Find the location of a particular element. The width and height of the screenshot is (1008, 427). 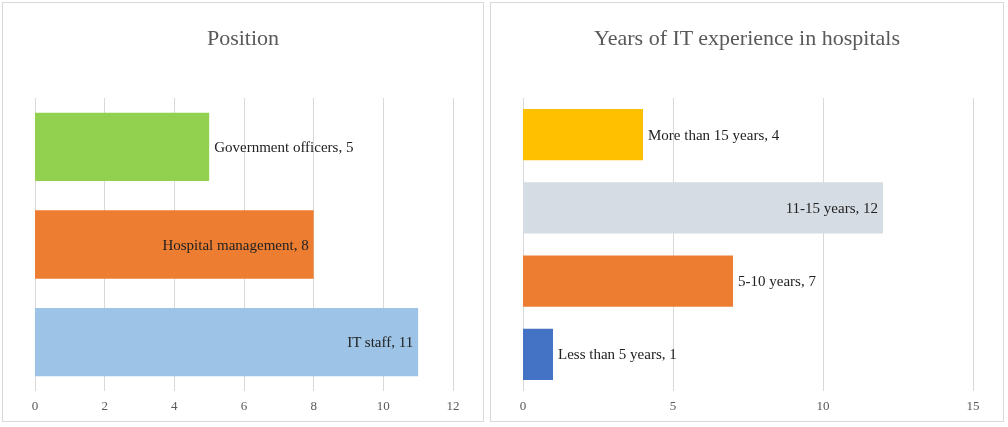

data-label: 11-15 years, 12 is located at coordinates (831, 207).